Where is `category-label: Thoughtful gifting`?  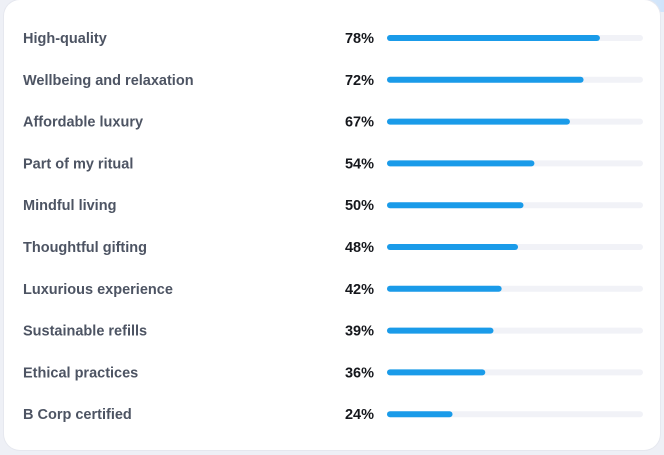 category-label: Thoughtful gifting is located at coordinates (85, 248).